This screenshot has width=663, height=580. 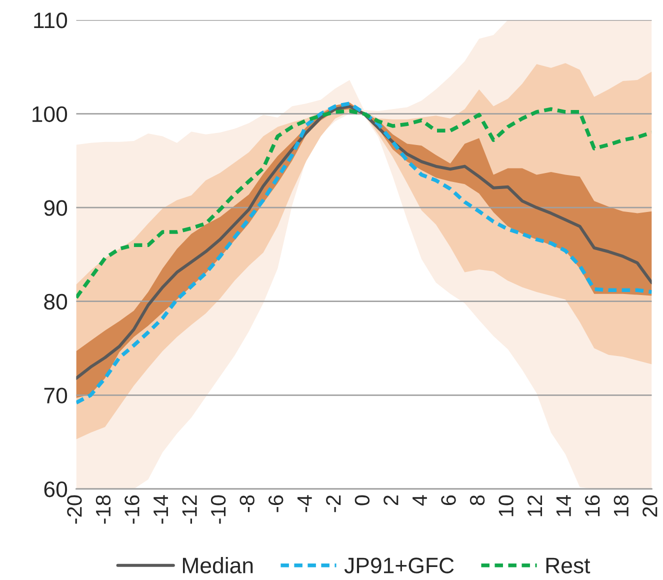 I want to click on x-tick-label: 4, so click(x=419, y=500).